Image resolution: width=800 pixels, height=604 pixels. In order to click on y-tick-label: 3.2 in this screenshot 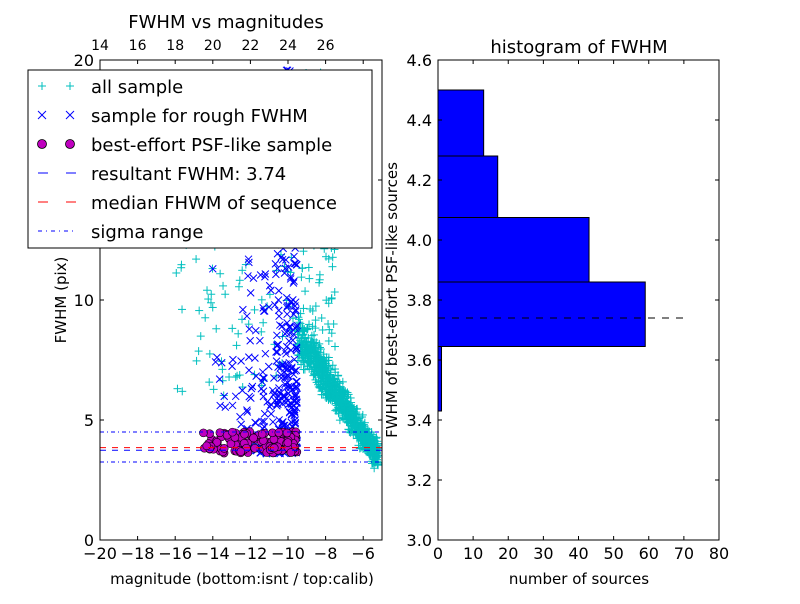, I will do `click(419, 480)`.